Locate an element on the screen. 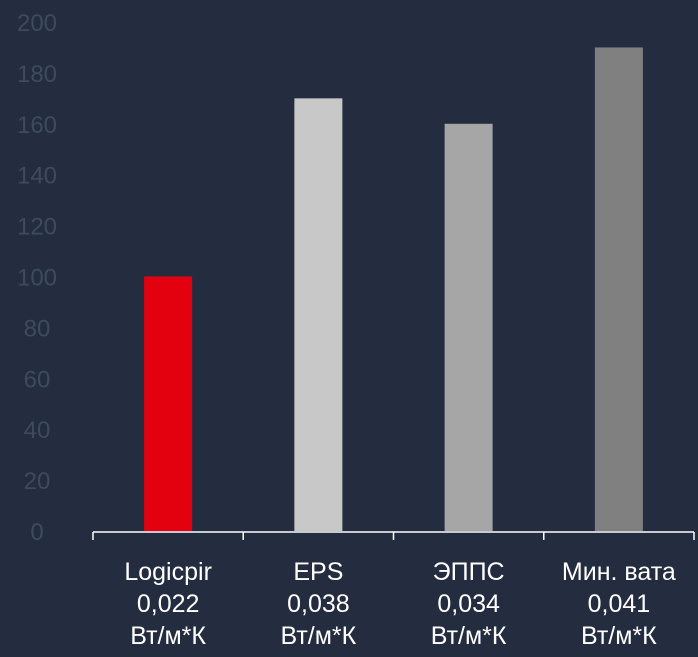 The image size is (698, 657). x-axis is located at coordinates (393, 535).